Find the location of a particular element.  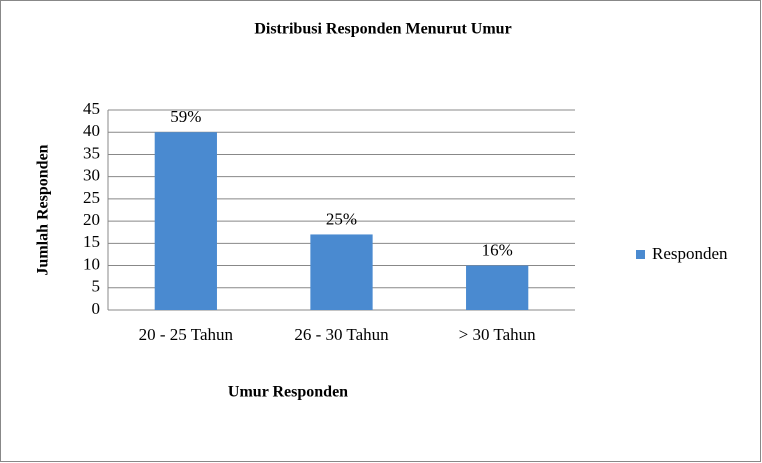

x-tick-label: 20 - 25 Tahun is located at coordinates (186, 334).